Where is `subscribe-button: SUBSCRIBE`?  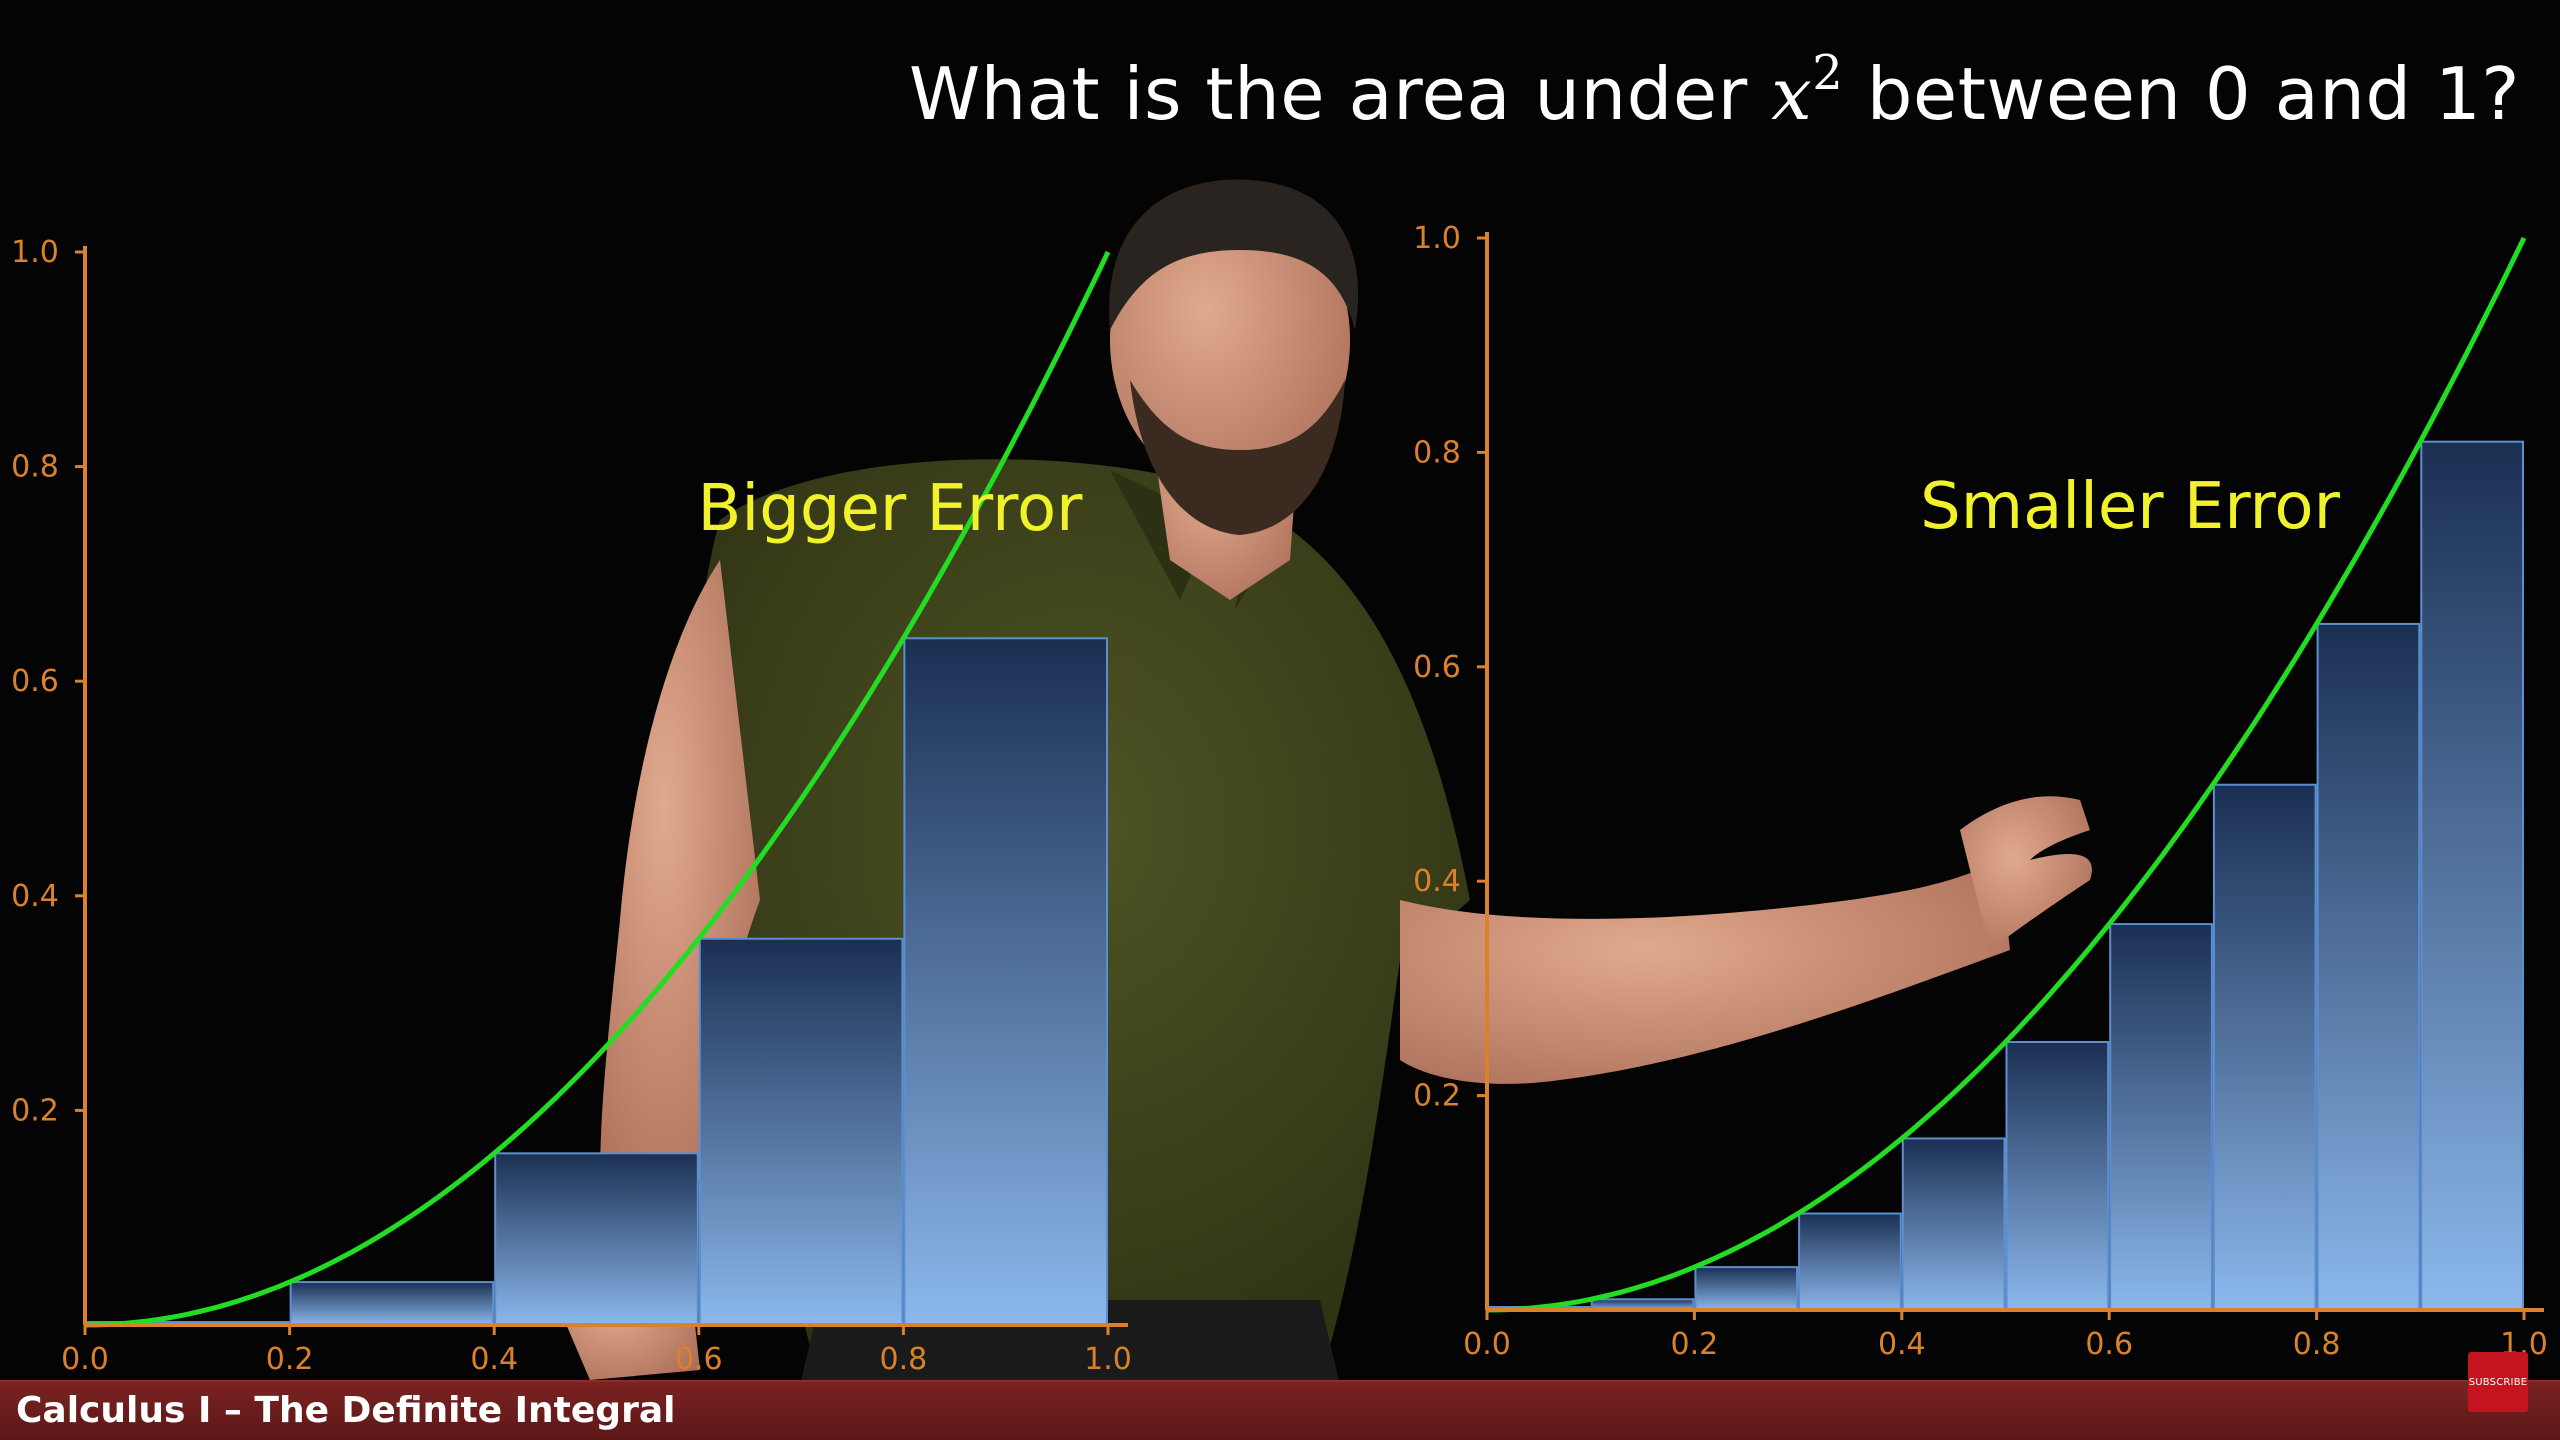 subscribe-button: SUBSCRIBE is located at coordinates (2498, 1382).